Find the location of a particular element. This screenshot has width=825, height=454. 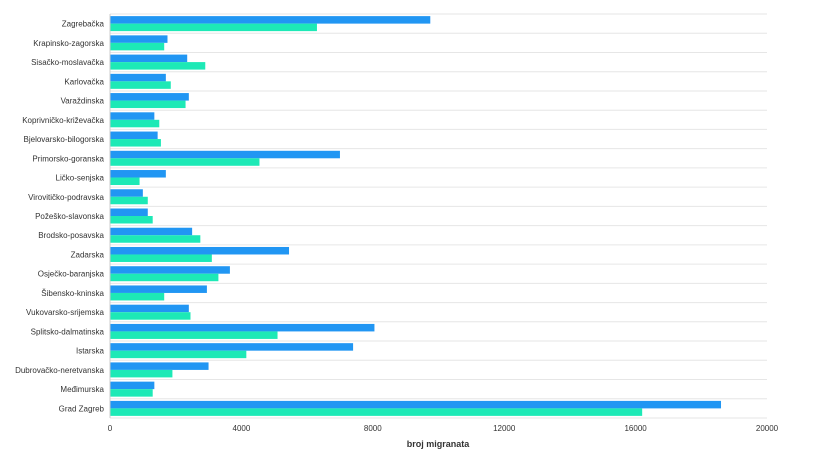

x-tick-label: 20000 is located at coordinates (767, 428).